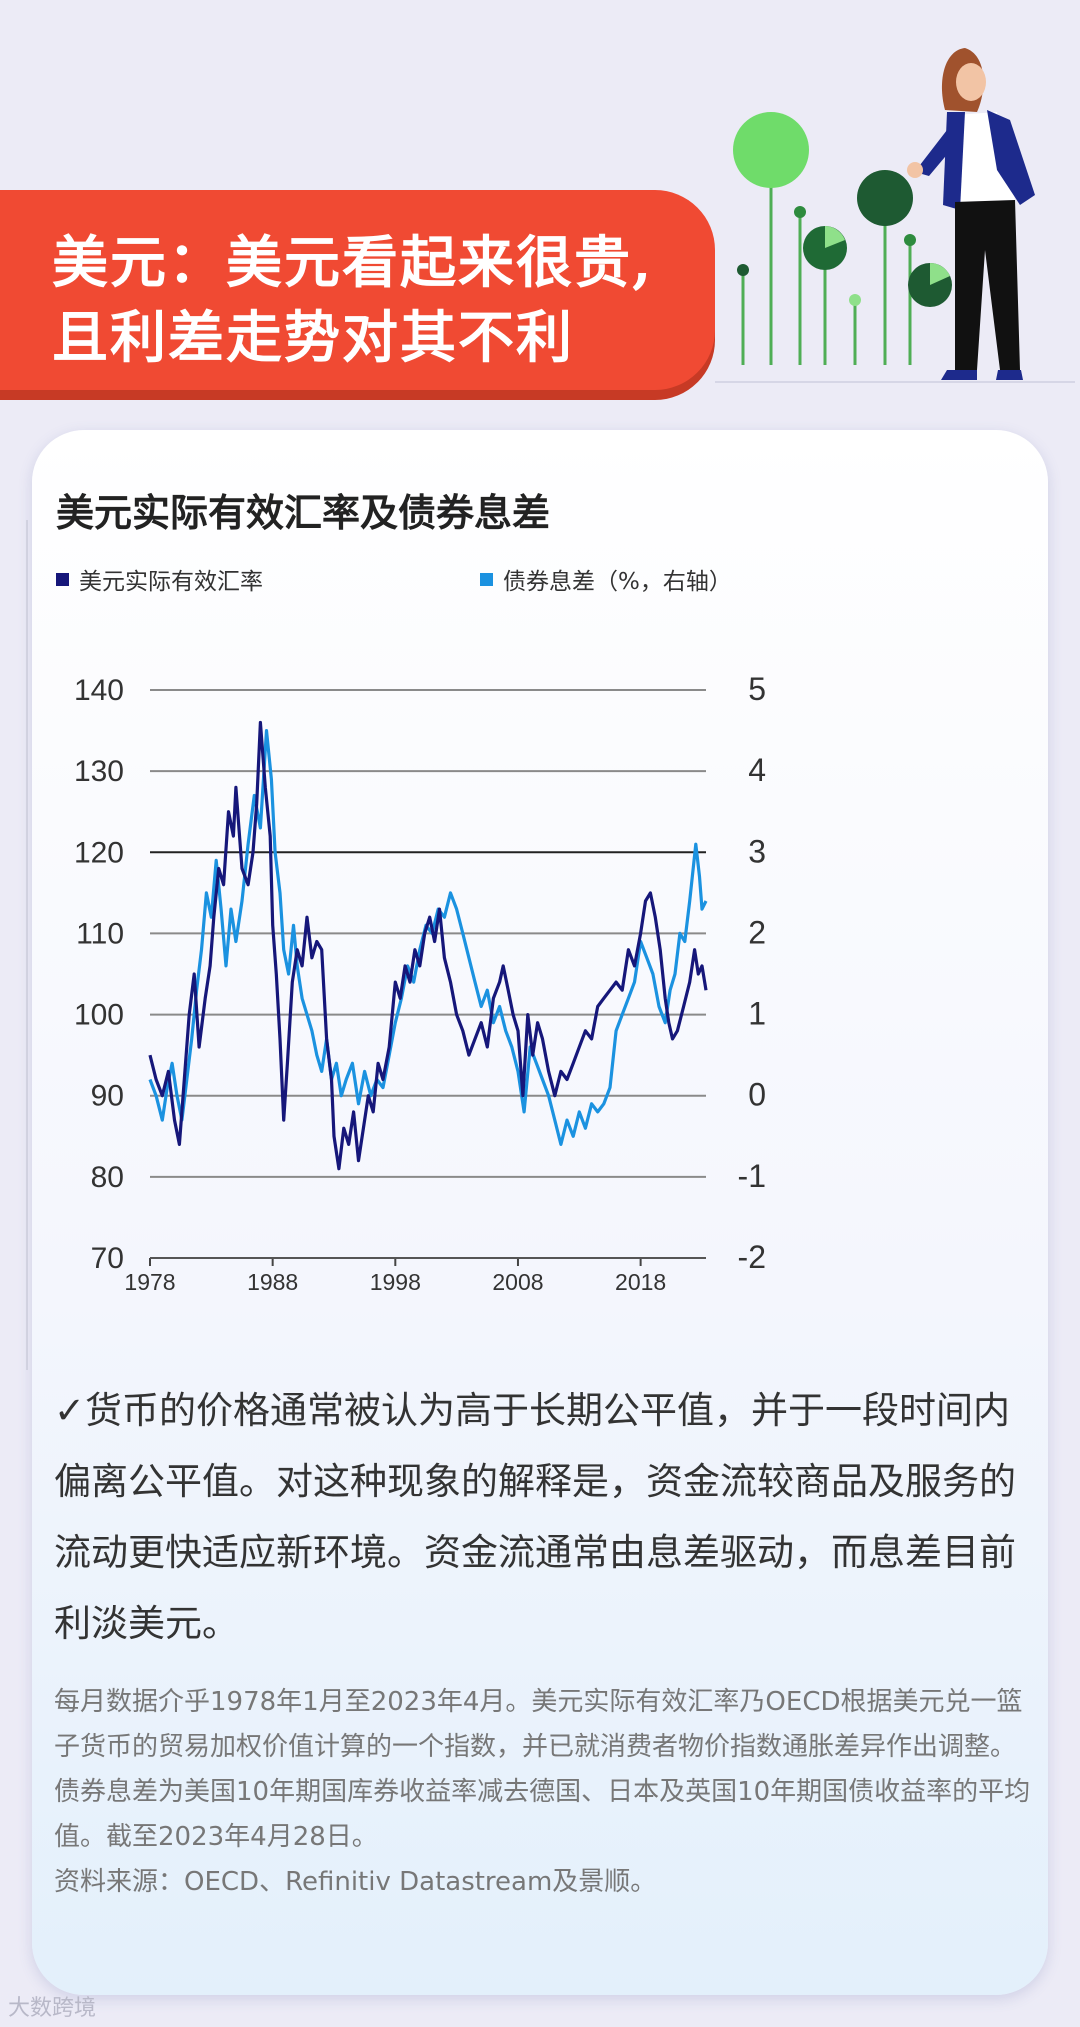 This screenshot has width=1080, height=2027. Describe the element at coordinates (149, 1282) in the screenshot. I see `x-tick-label: 1978` at that location.